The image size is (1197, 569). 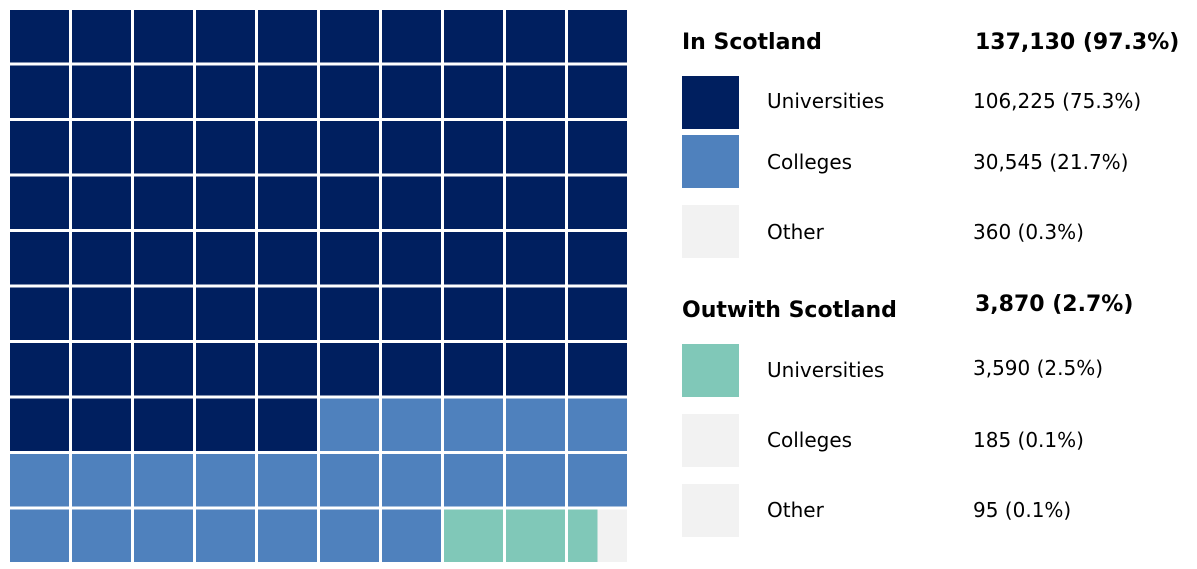 What do you see at coordinates (710, 161) in the screenshot?
I see `legend-swatch-in-scotland-colleges` at bounding box center [710, 161].